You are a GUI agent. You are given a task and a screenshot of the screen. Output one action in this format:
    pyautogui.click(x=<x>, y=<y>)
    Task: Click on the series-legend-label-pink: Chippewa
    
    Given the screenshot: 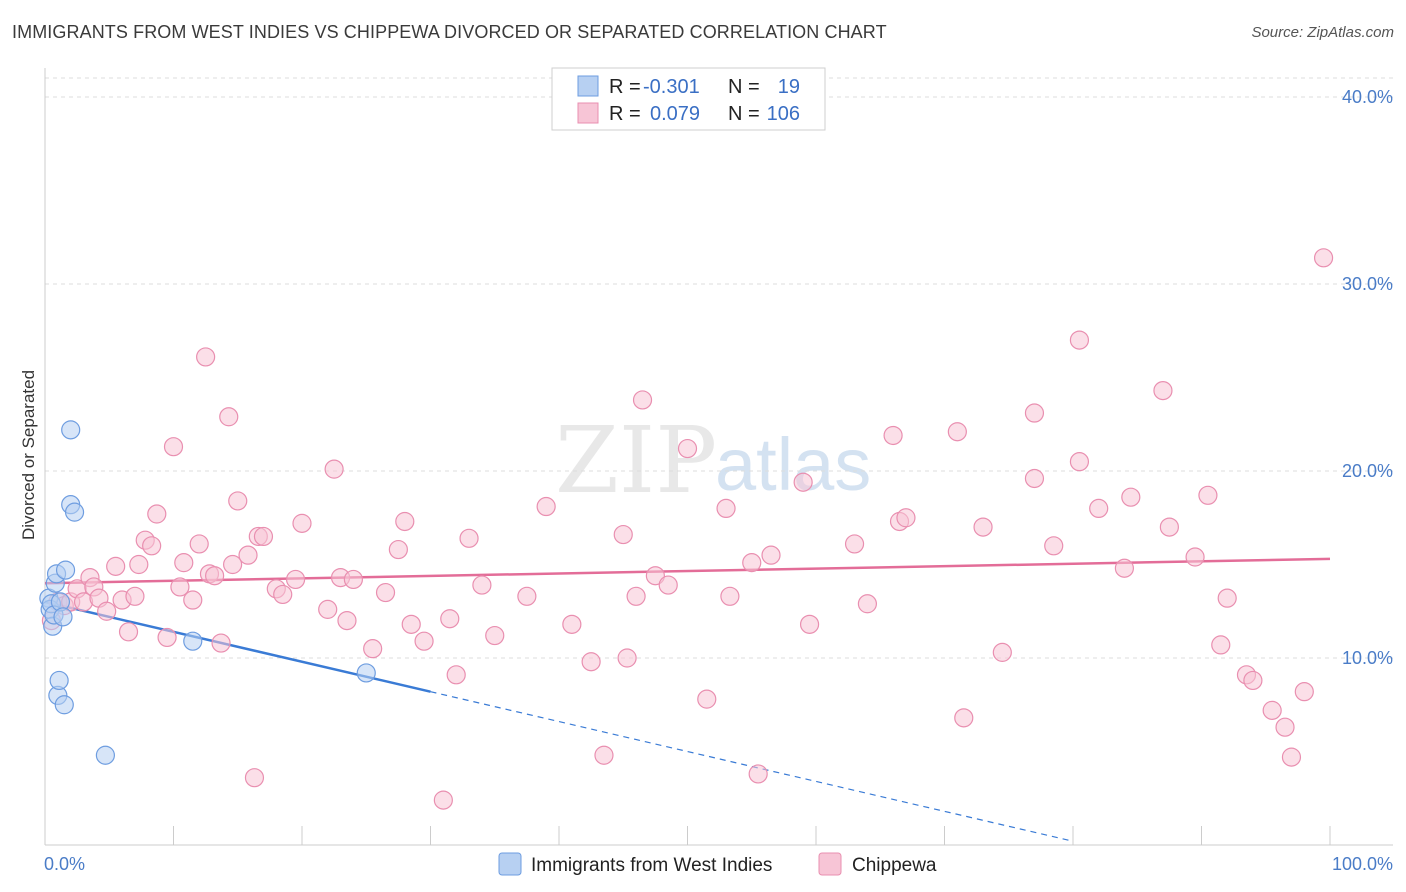 What is the action you would take?
    pyautogui.click(x=894, y=865)
    